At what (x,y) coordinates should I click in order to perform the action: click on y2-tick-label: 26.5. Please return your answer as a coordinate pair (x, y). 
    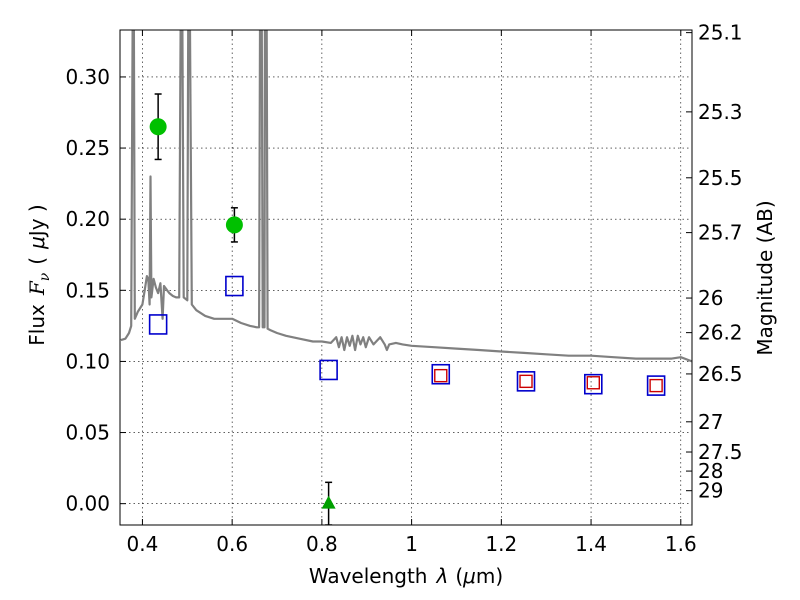
    Looking at the image, I should click on (720, 374).